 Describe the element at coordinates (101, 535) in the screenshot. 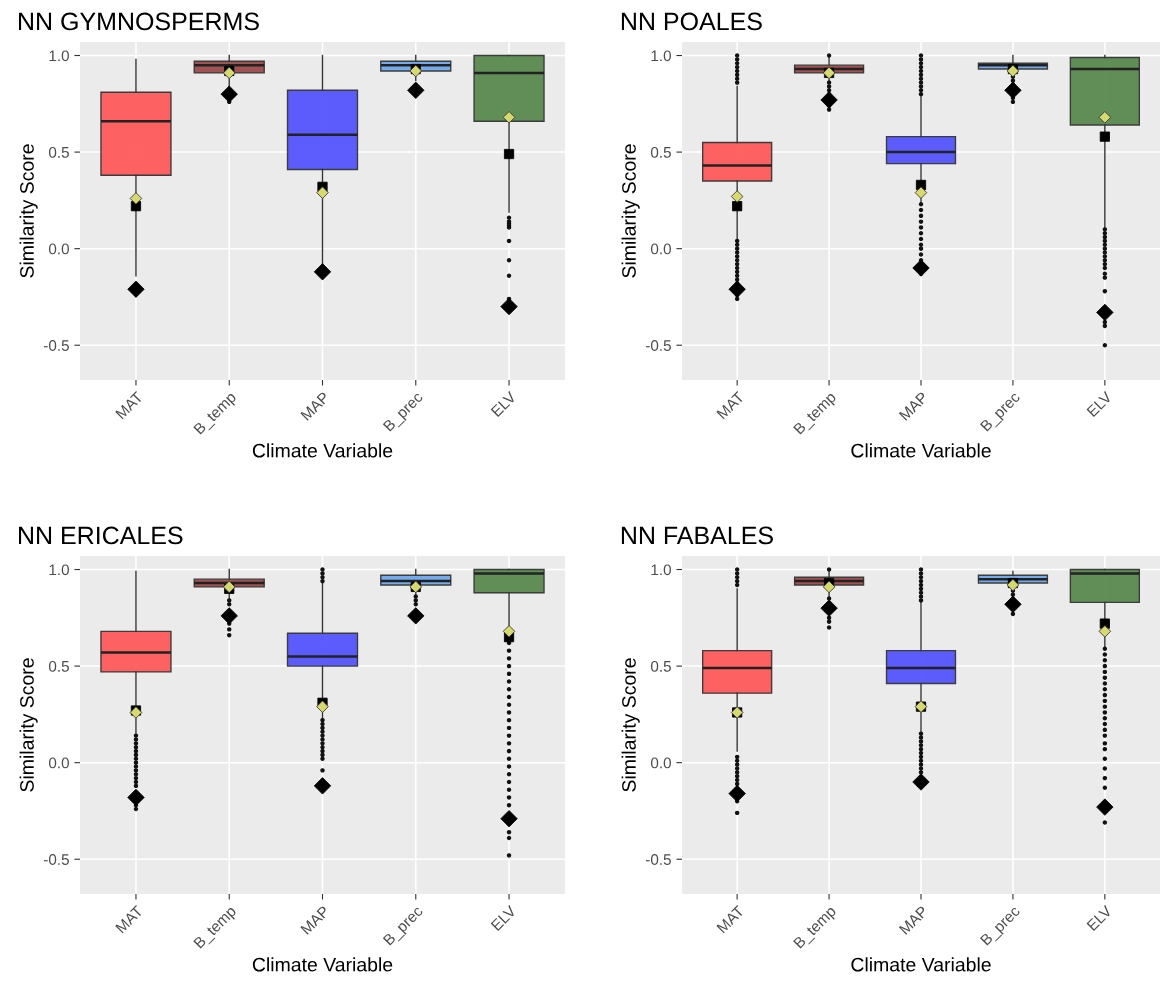

I see `chart-title: NN ERICALES` at that location.